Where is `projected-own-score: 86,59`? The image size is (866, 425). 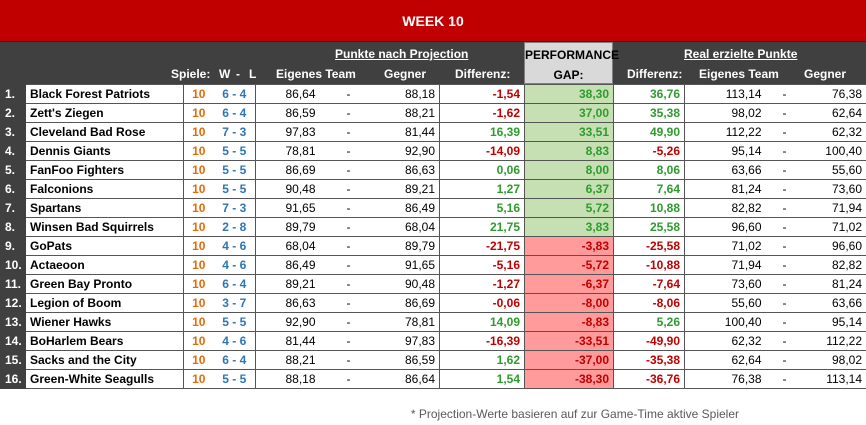 projected-own-score: 86,59 is located at coordinates (287, 113).